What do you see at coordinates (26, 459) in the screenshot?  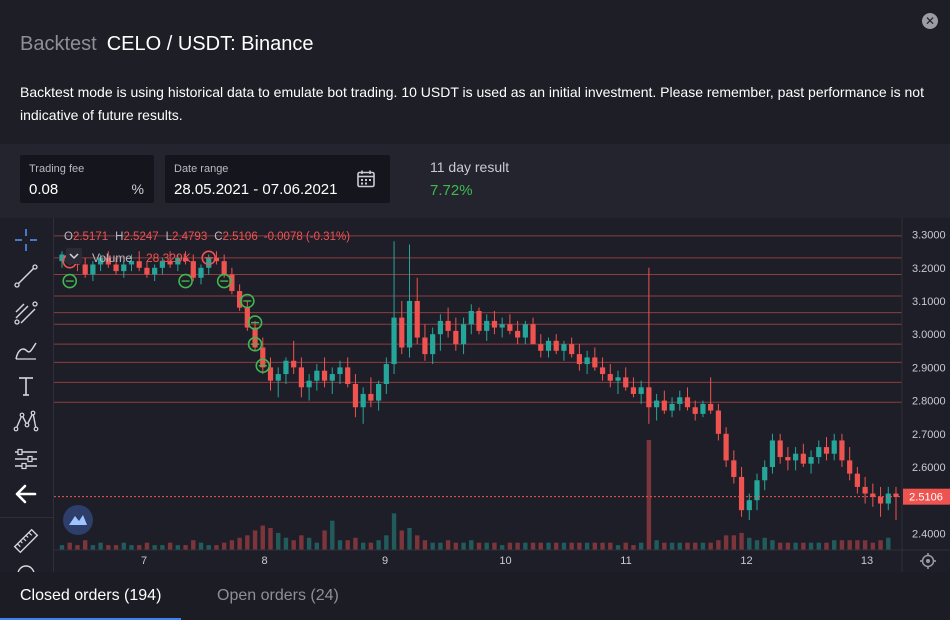 I see `measure-icon` at bounding box center [26, 459].